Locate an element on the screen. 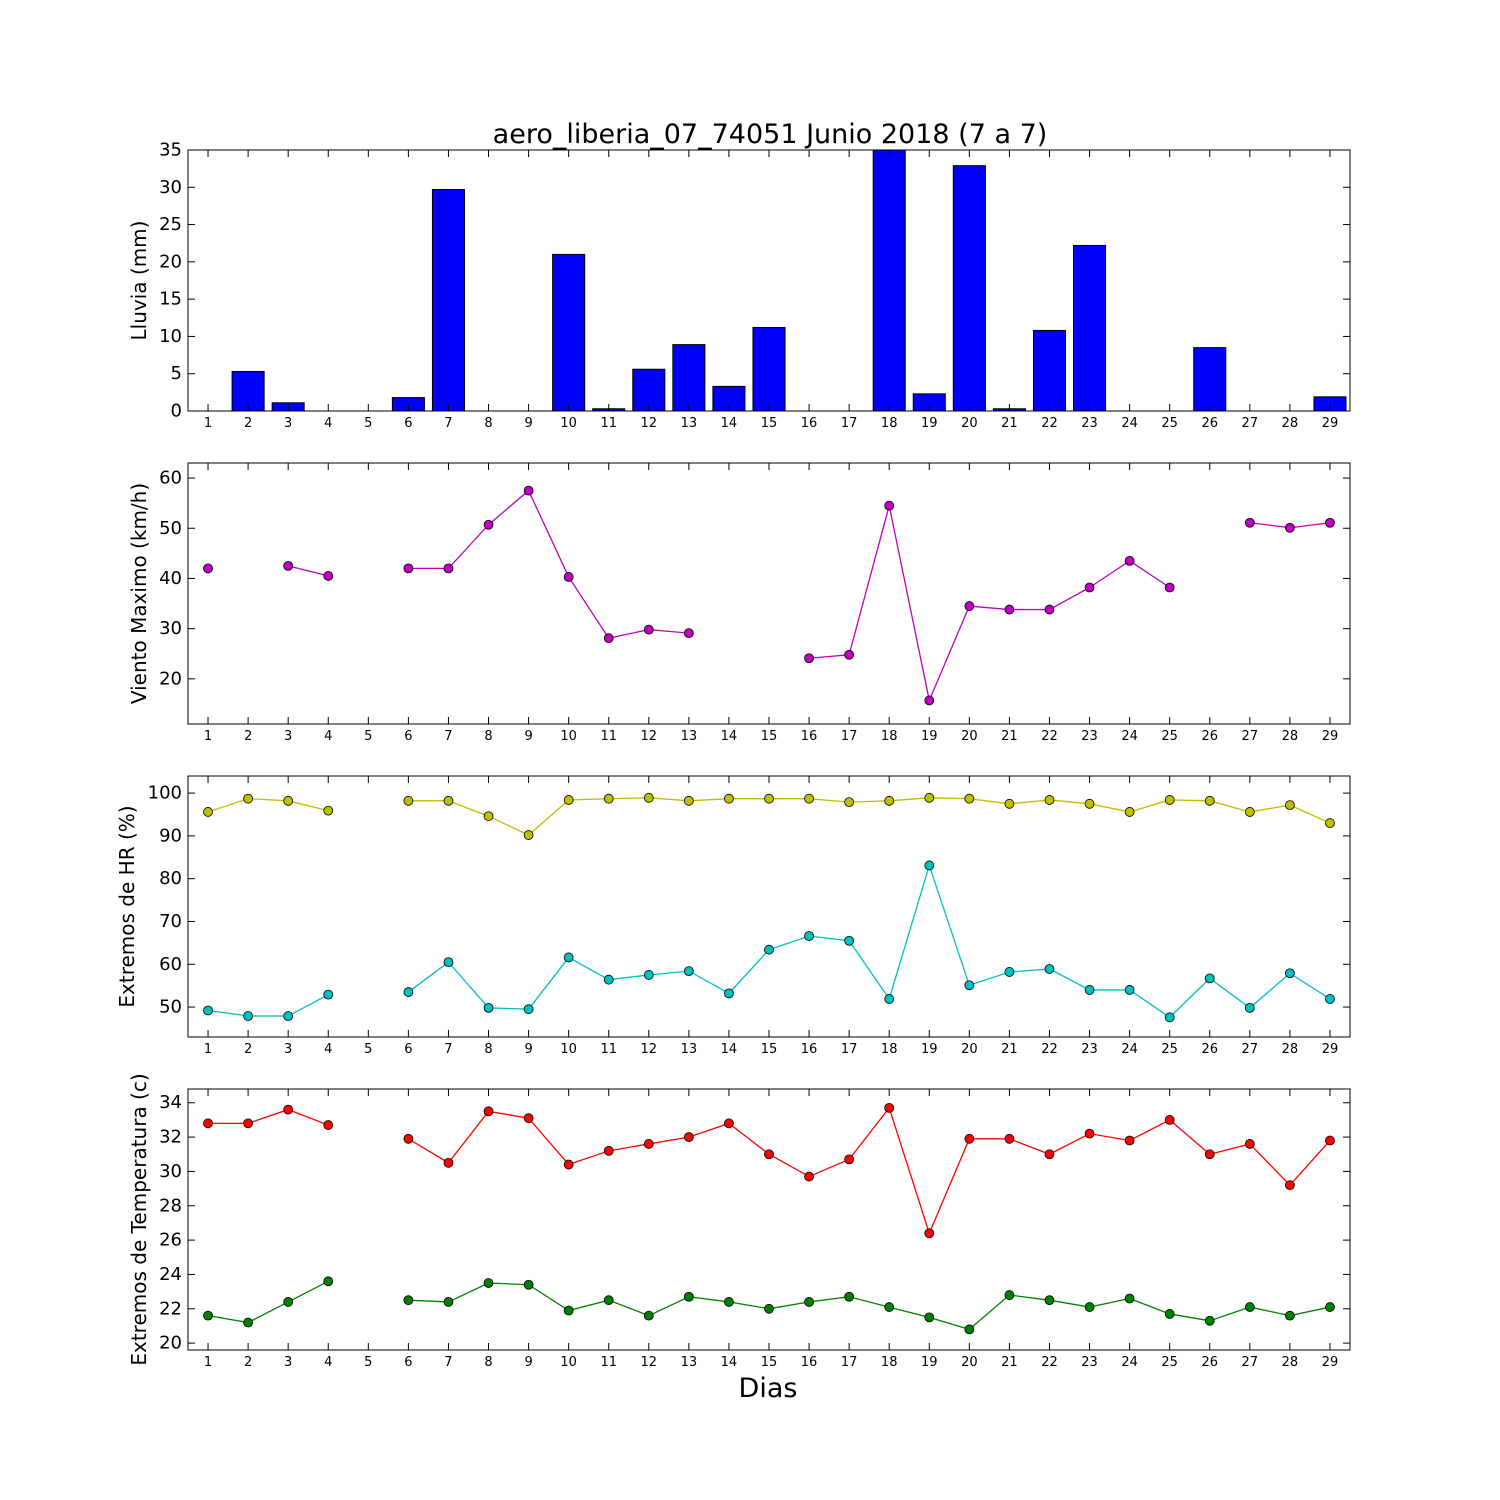 This screenshot has width=1500, height=1500. y-tick-label: 90 is located at coordinates (170, 835).